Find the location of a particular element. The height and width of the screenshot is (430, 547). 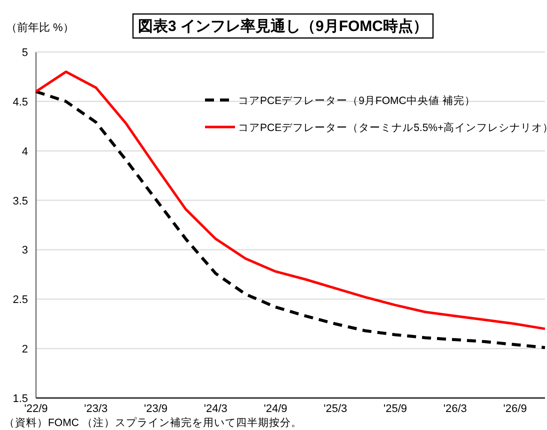

y-tick-label: 3.5 is located at coordinates (20, 201).